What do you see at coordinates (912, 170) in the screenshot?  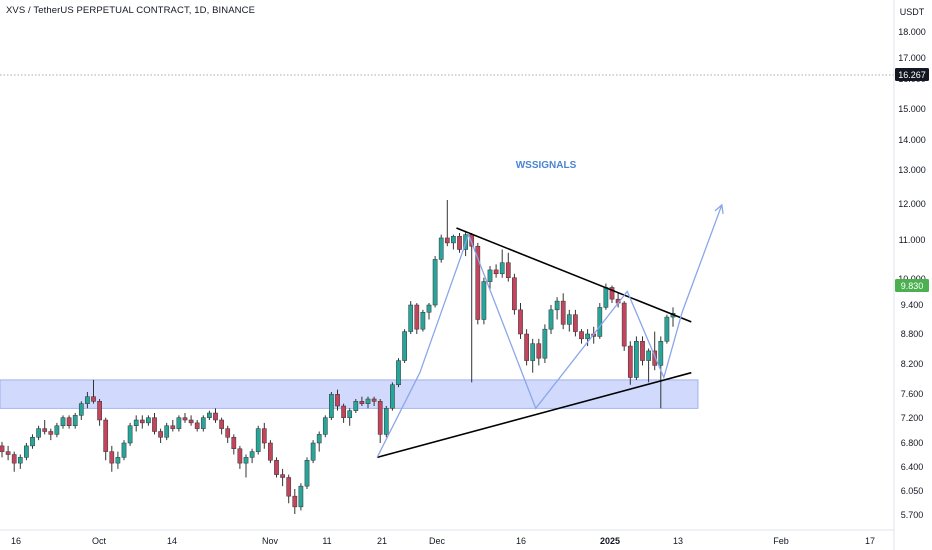 I see `y-tick-label: 13.000` at bounding box center [912, 170].